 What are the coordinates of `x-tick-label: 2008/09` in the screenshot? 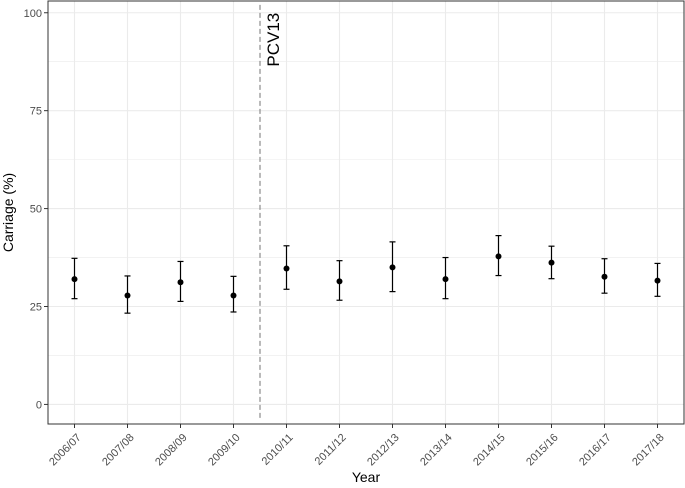 It's located at (171, 450).